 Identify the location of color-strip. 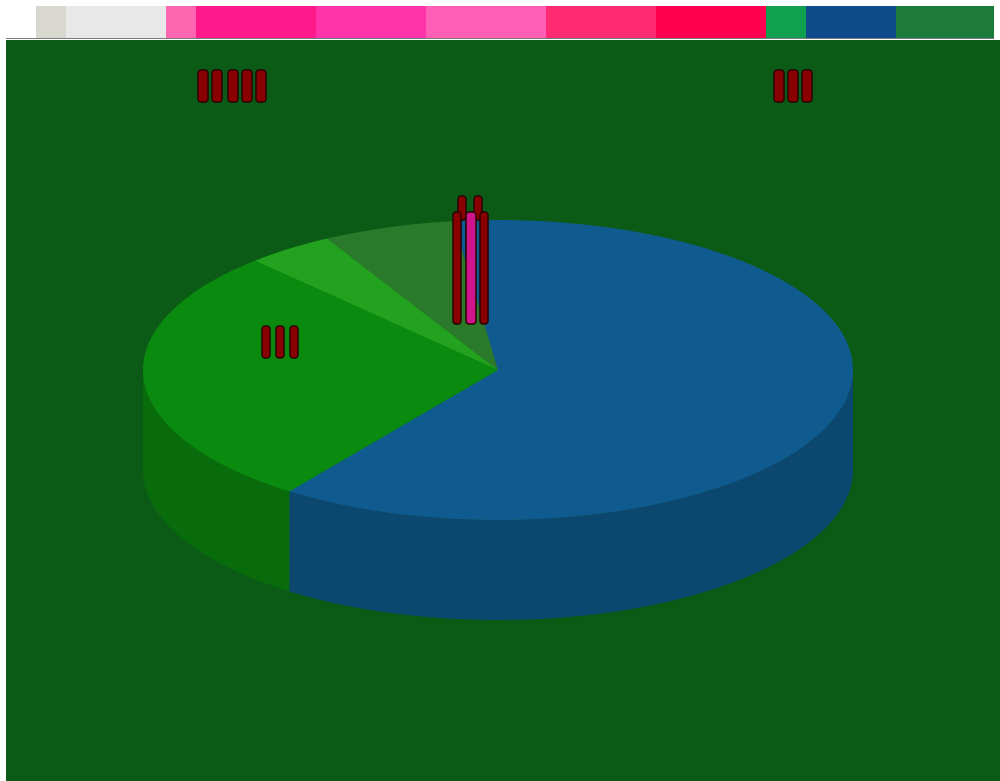
(500, 22).